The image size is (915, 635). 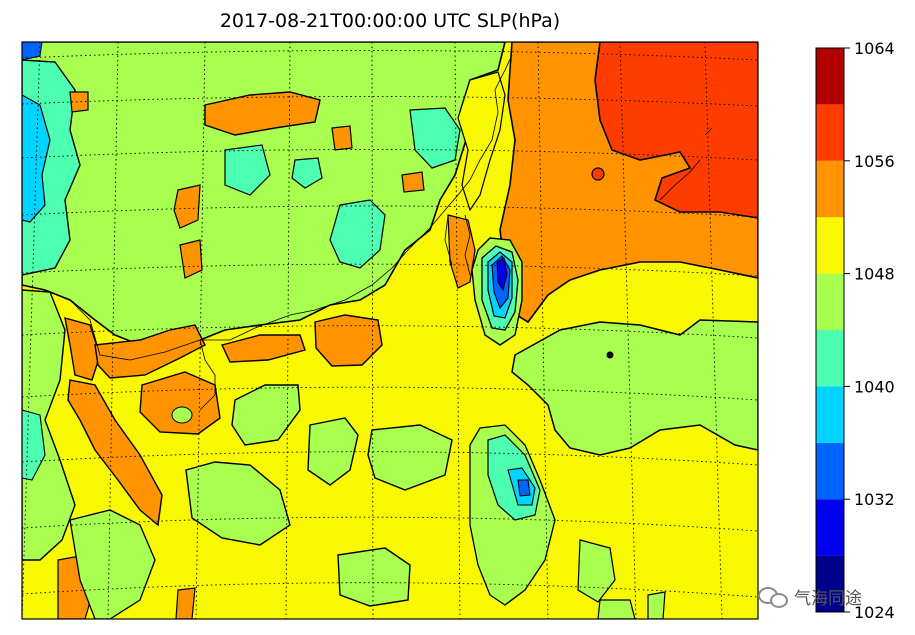 What do you see at coordinates (374, 577) in the screenshot?
I see `slp-blob-green-s5` at bounding box center [374, 577].